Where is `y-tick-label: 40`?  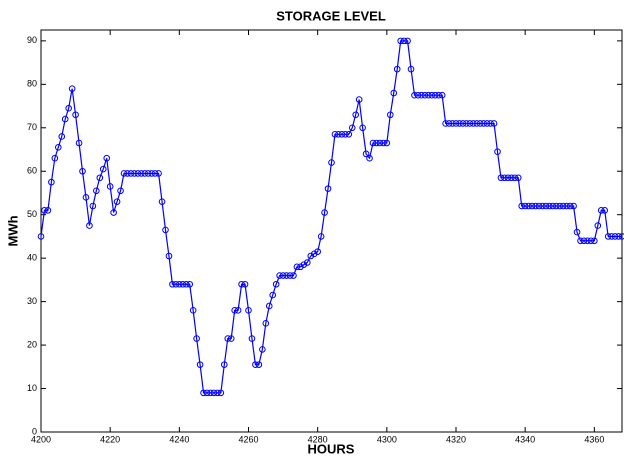 y-tick-label: 40 is located at coordinates (32, 258).